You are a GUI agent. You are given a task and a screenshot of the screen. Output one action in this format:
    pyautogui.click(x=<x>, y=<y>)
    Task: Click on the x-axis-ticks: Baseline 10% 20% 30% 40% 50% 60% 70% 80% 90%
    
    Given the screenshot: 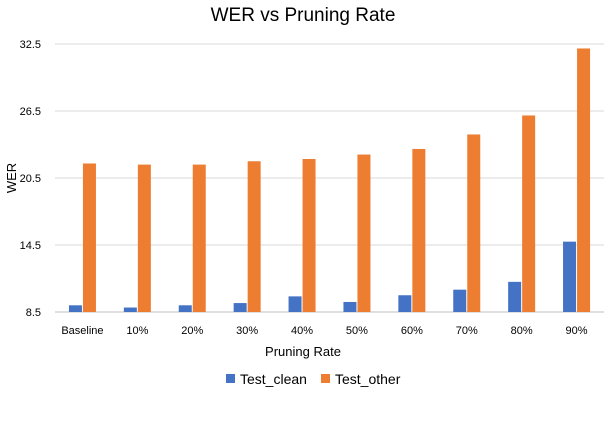 What is the action you would take?
    pyautogui.click(x=324, y=331)
    